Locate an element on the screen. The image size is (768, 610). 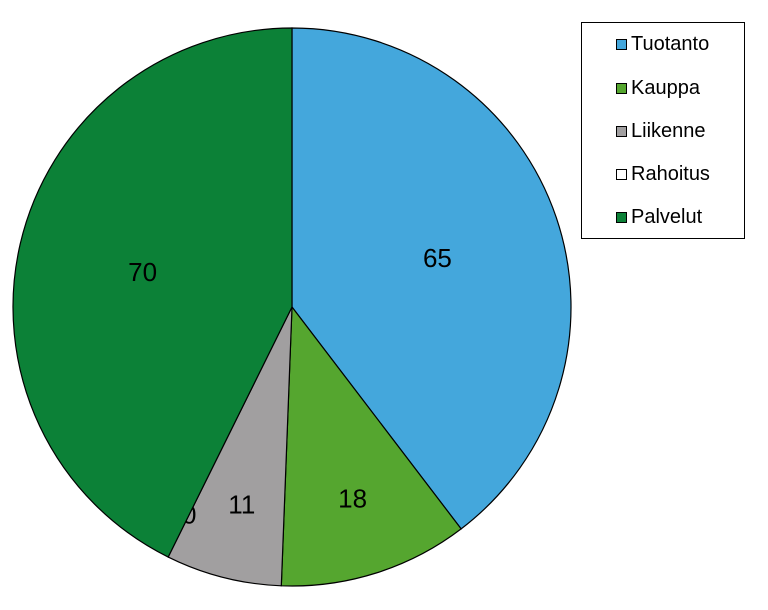
legend-item-kauppa: Kauppa is located at coordinates (658, 88).